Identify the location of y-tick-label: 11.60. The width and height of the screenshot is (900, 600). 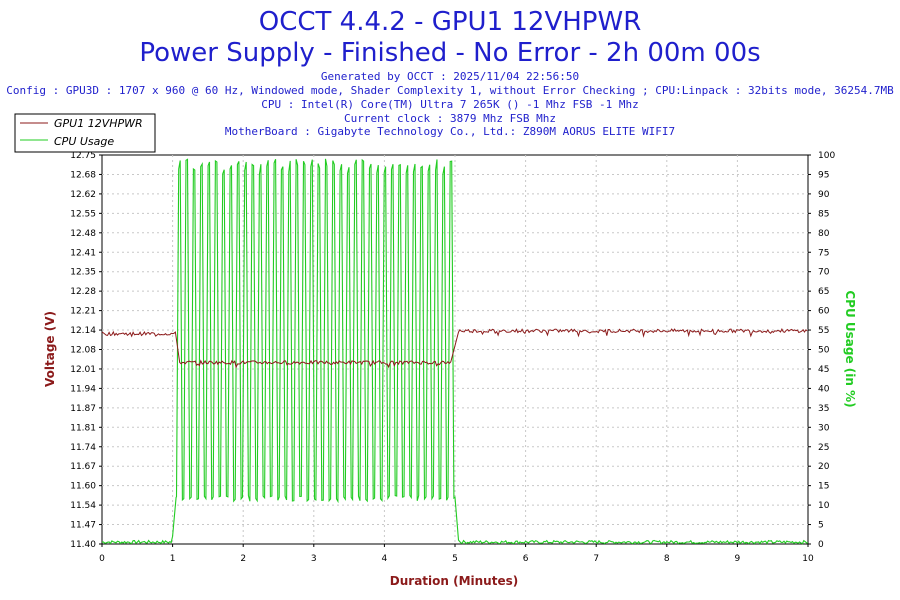
(83, 487).